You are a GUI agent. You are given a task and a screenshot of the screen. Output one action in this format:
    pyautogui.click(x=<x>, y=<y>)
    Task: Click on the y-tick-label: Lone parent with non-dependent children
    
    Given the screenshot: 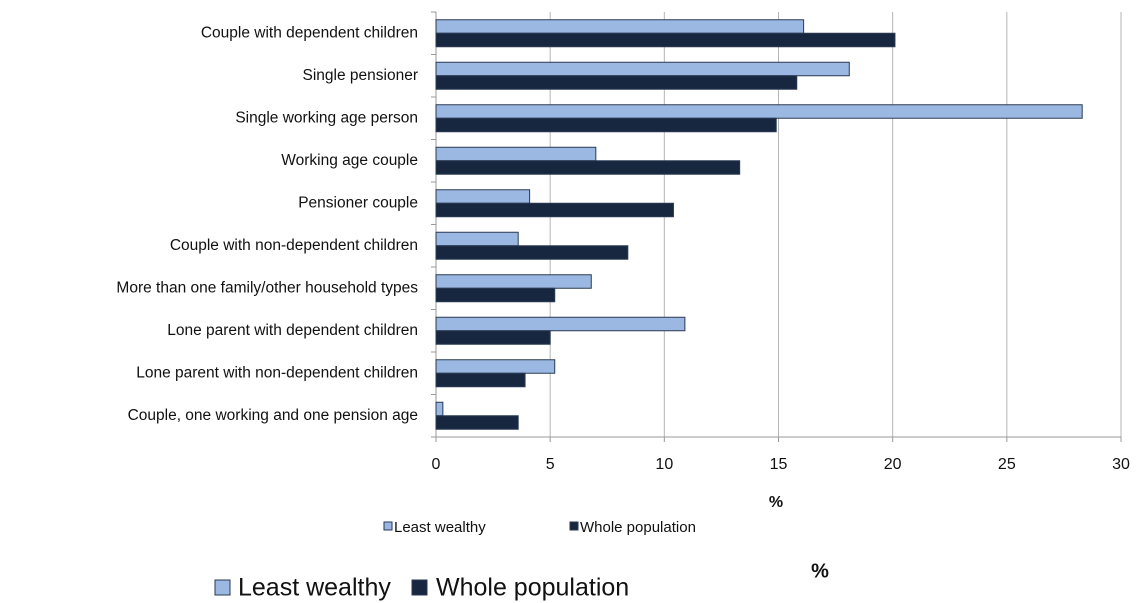 What is the action you would take?
    pyautogui.click(x=277, y=372)
    